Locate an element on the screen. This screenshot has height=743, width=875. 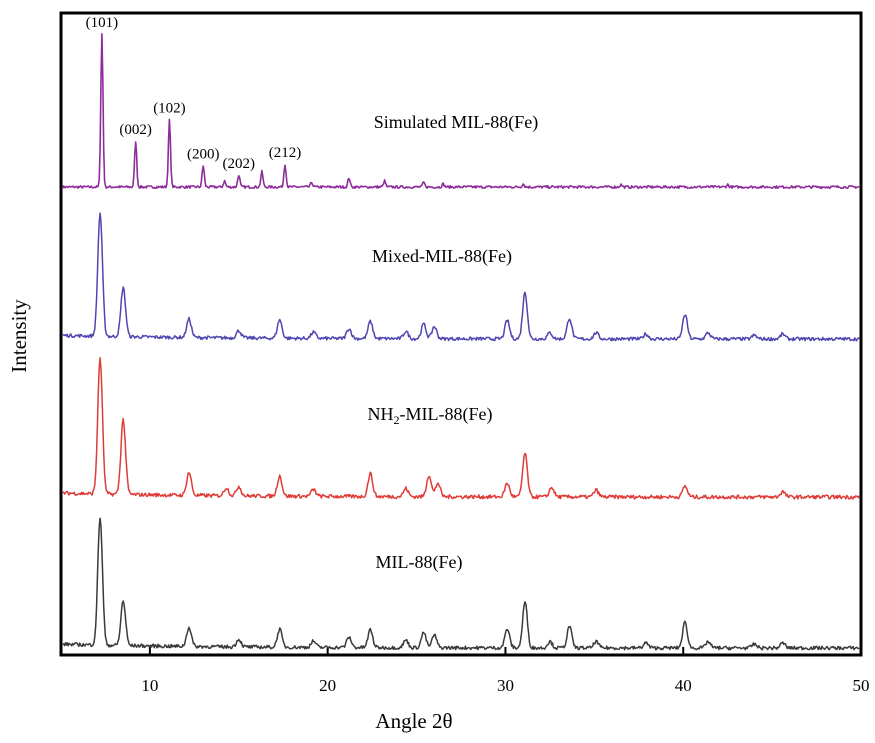
x-tick-label: 10 is located at coordinates (149, 685).